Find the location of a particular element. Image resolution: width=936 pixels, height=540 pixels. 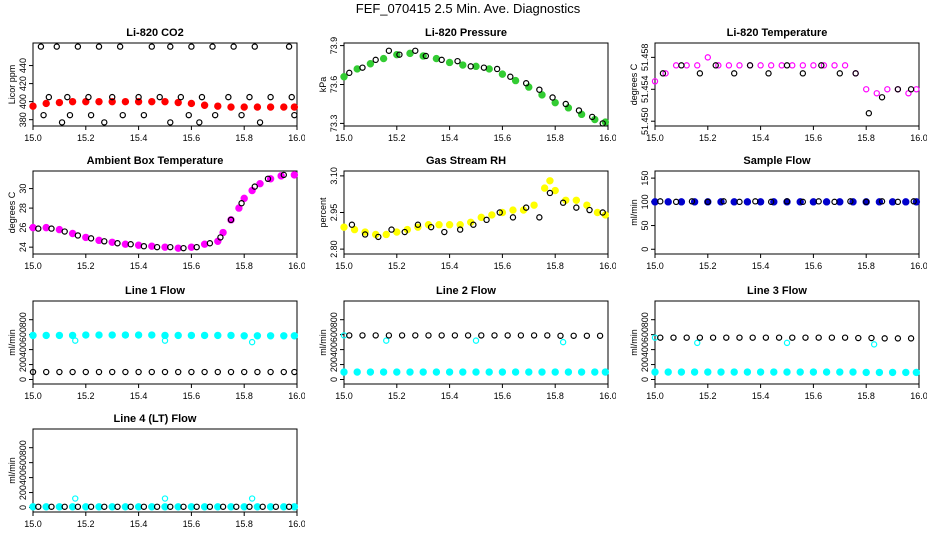

y-tick-label: 420 is located at coordinates (23, 83).